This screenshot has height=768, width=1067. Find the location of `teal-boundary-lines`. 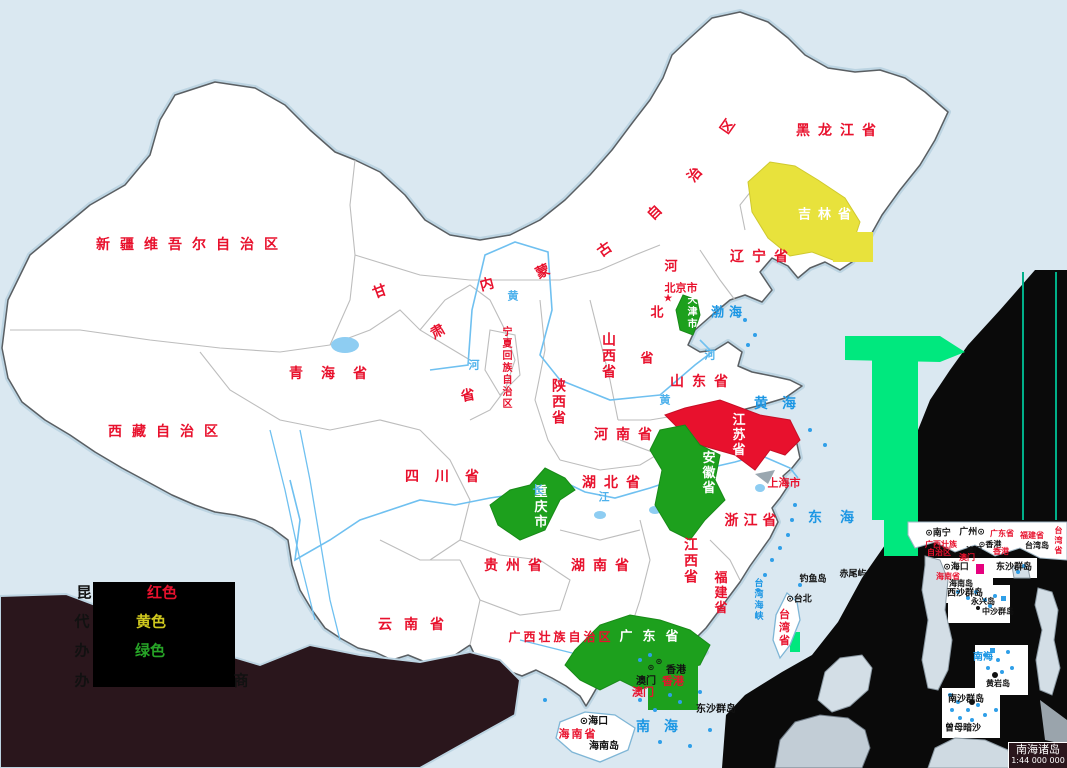

teal-boundary-lines is located at coordinates (1039, 396).